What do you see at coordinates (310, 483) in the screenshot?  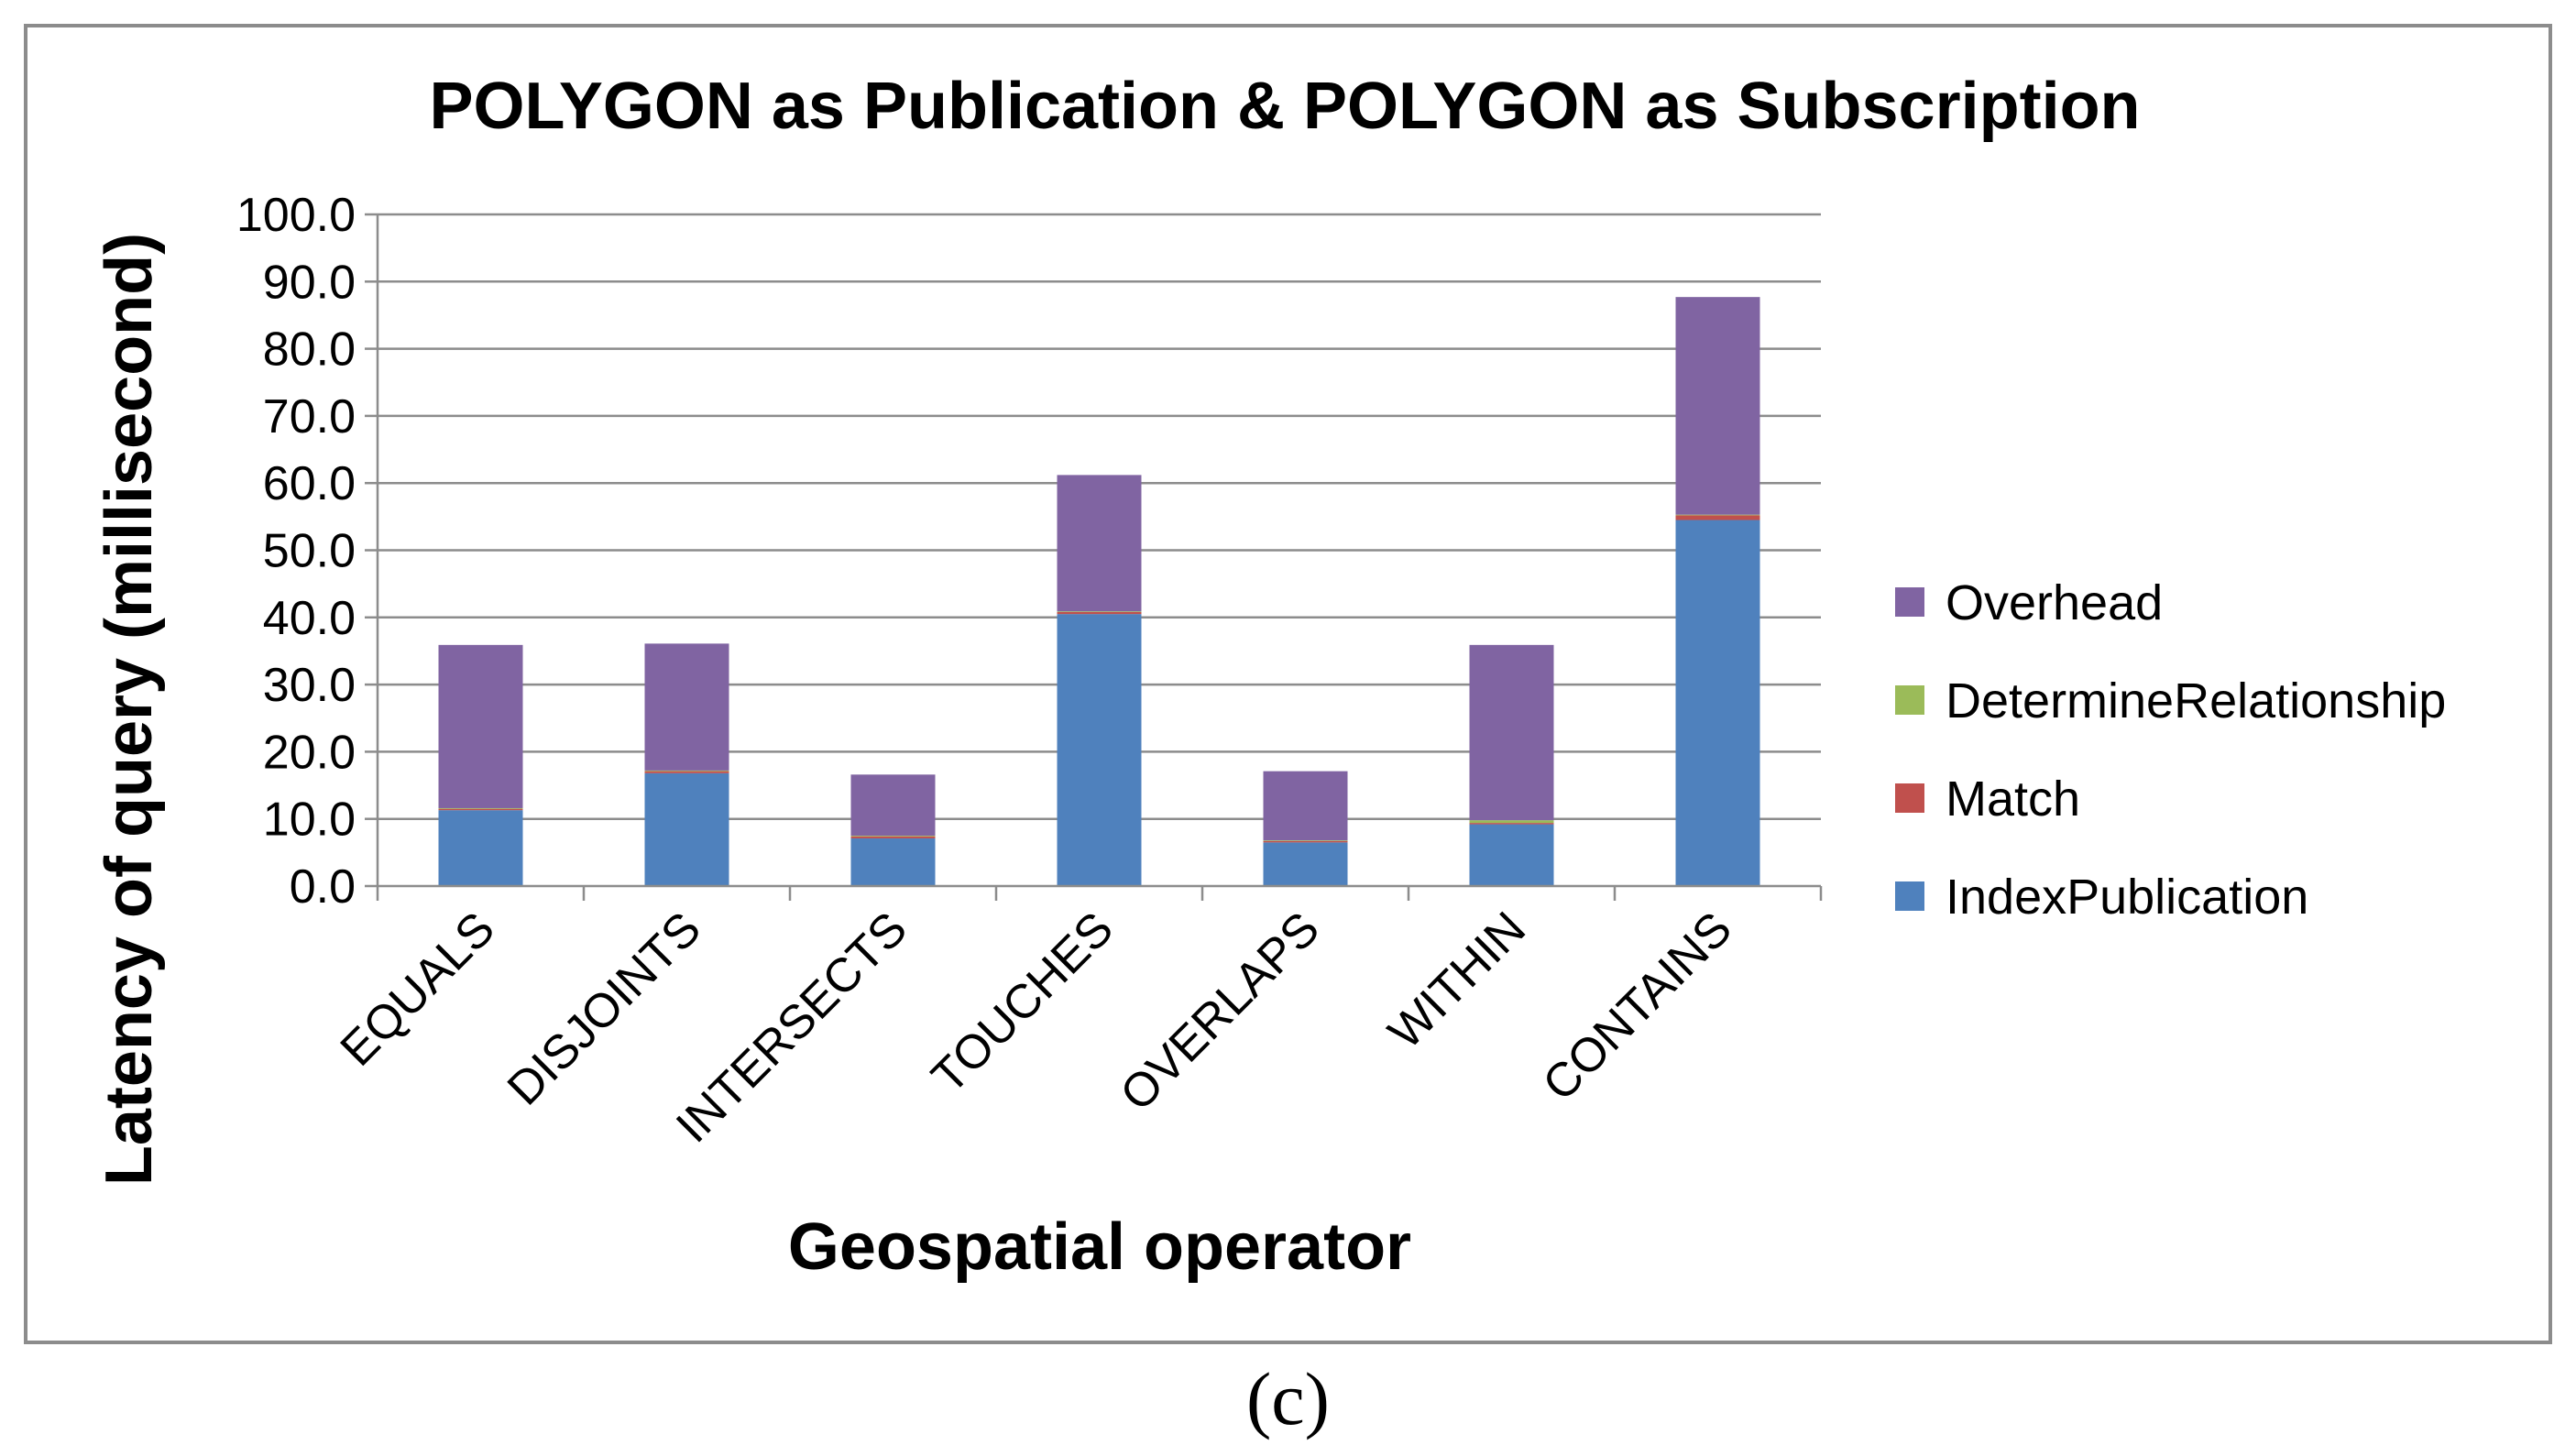 I see `y-tick-label: 60.0` at bounding box center [310, 483].